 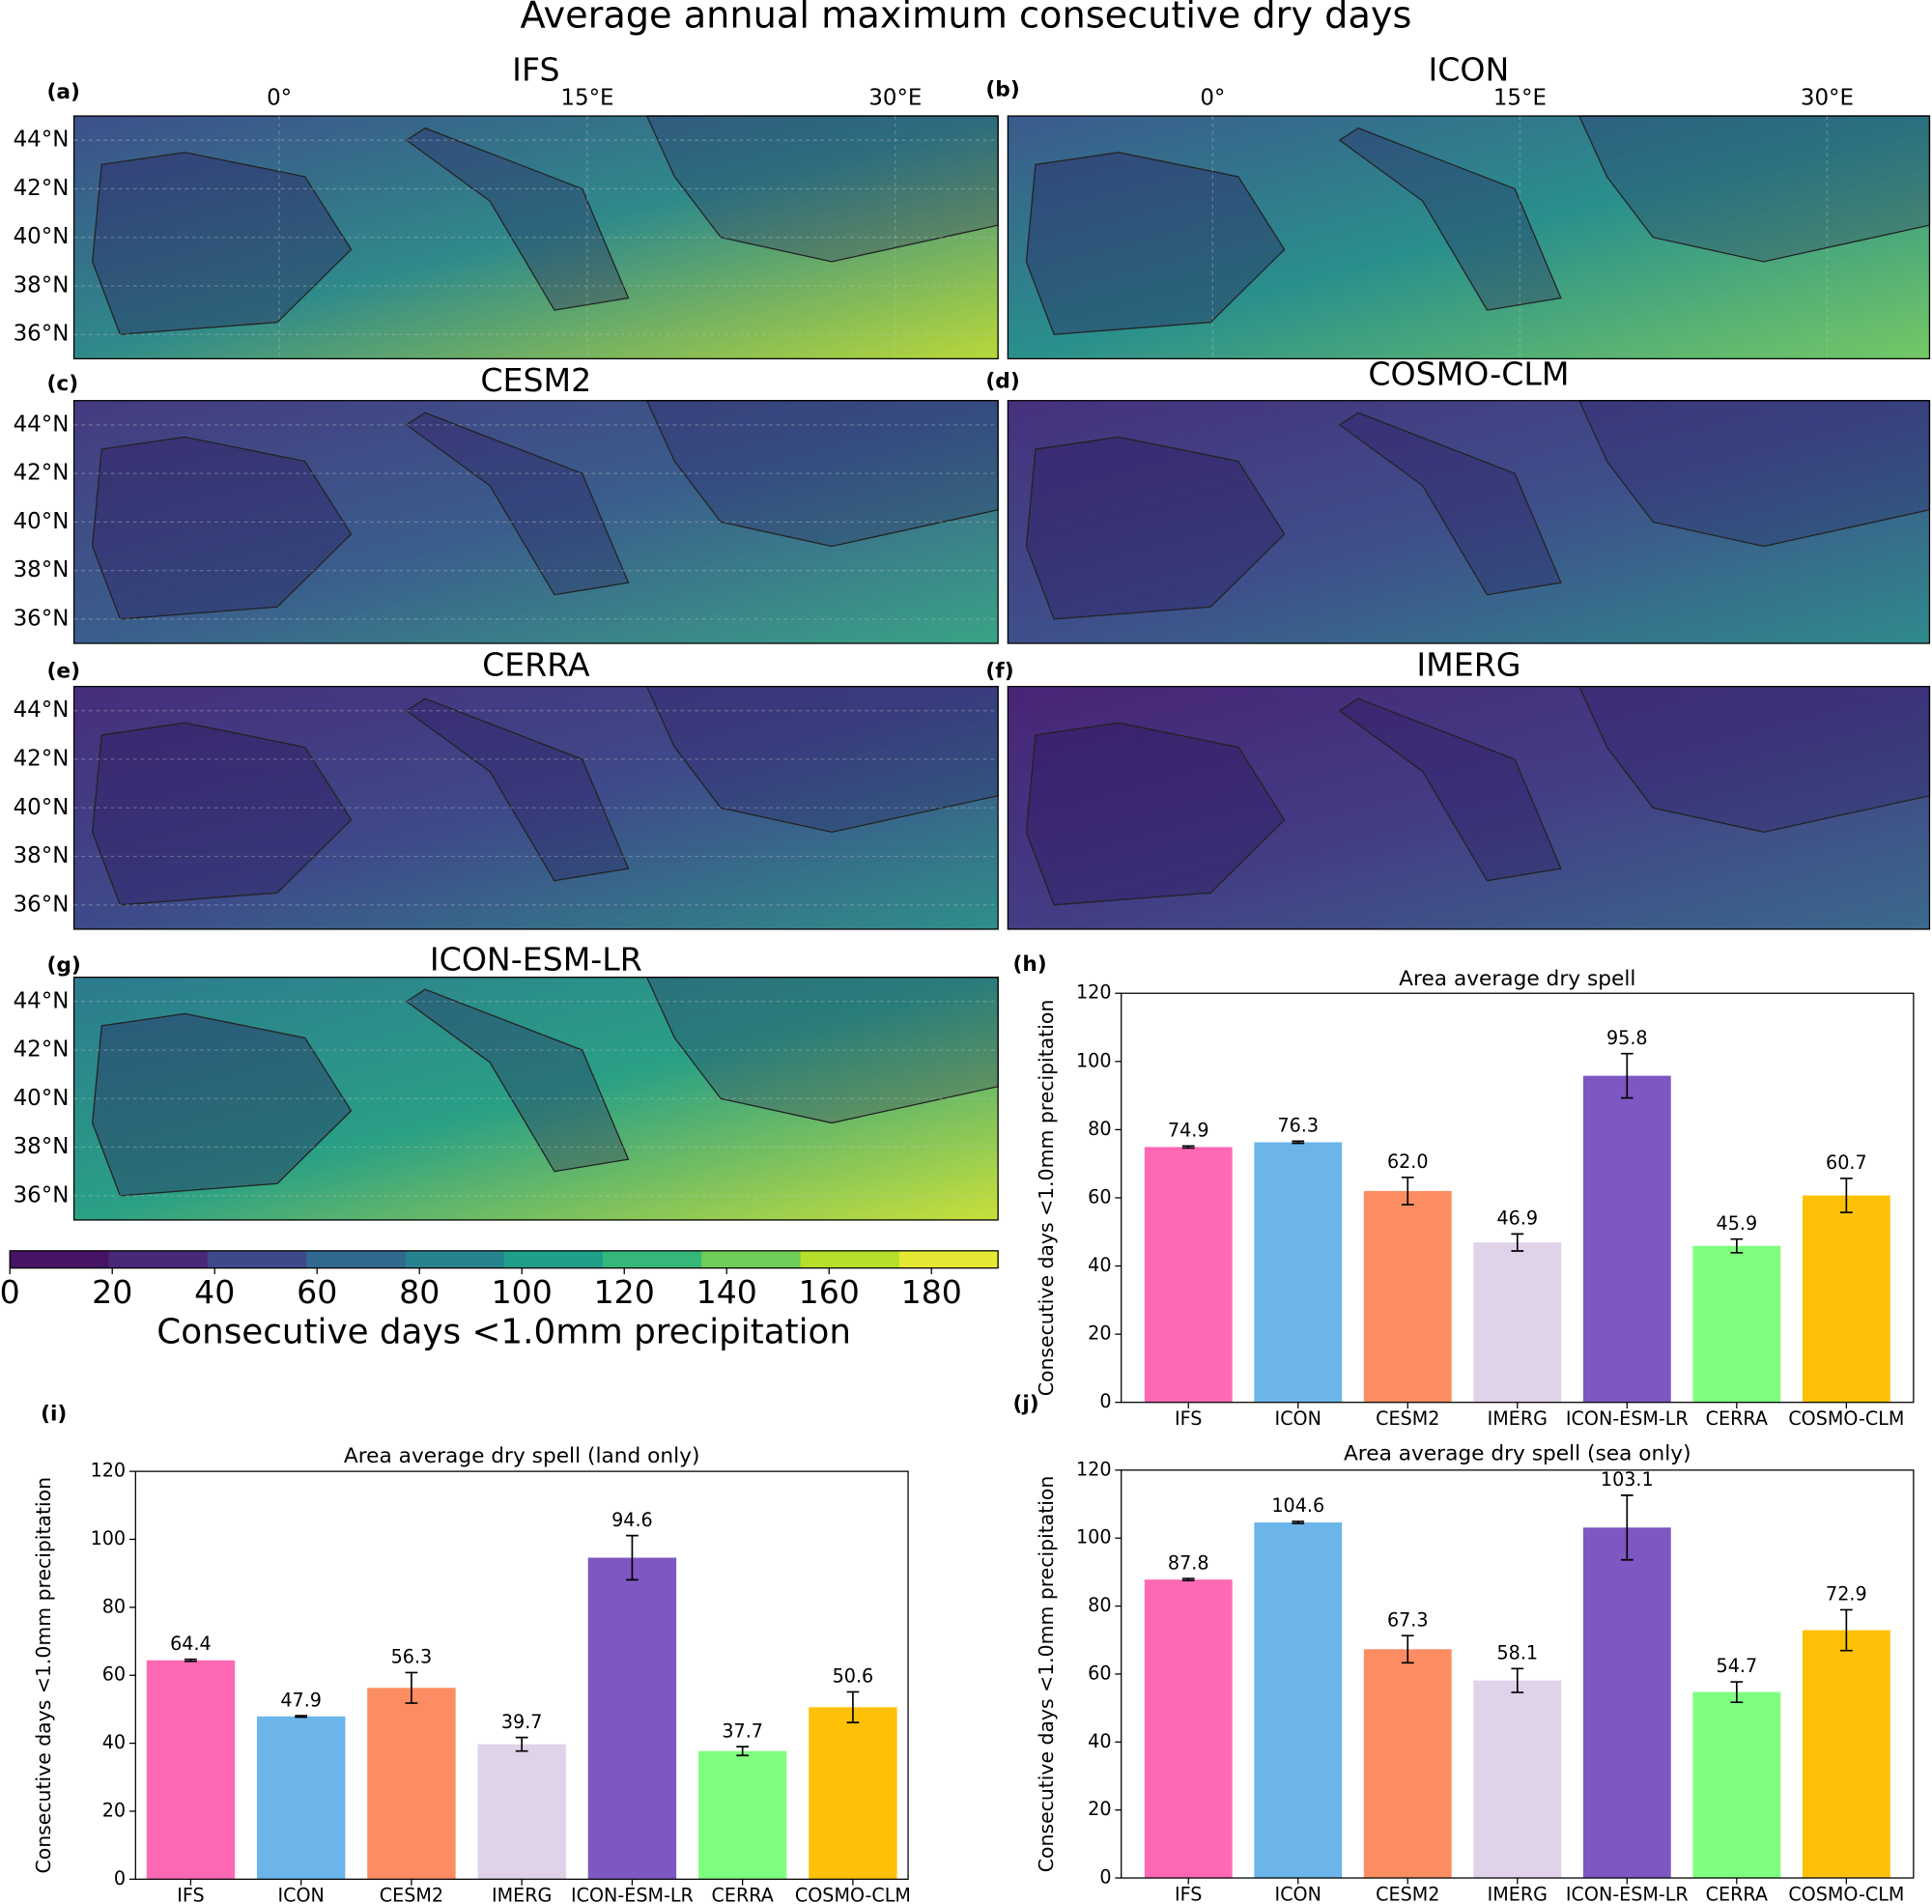 I want to click on y-tick-label: 120, so click(x=1094, y=992).